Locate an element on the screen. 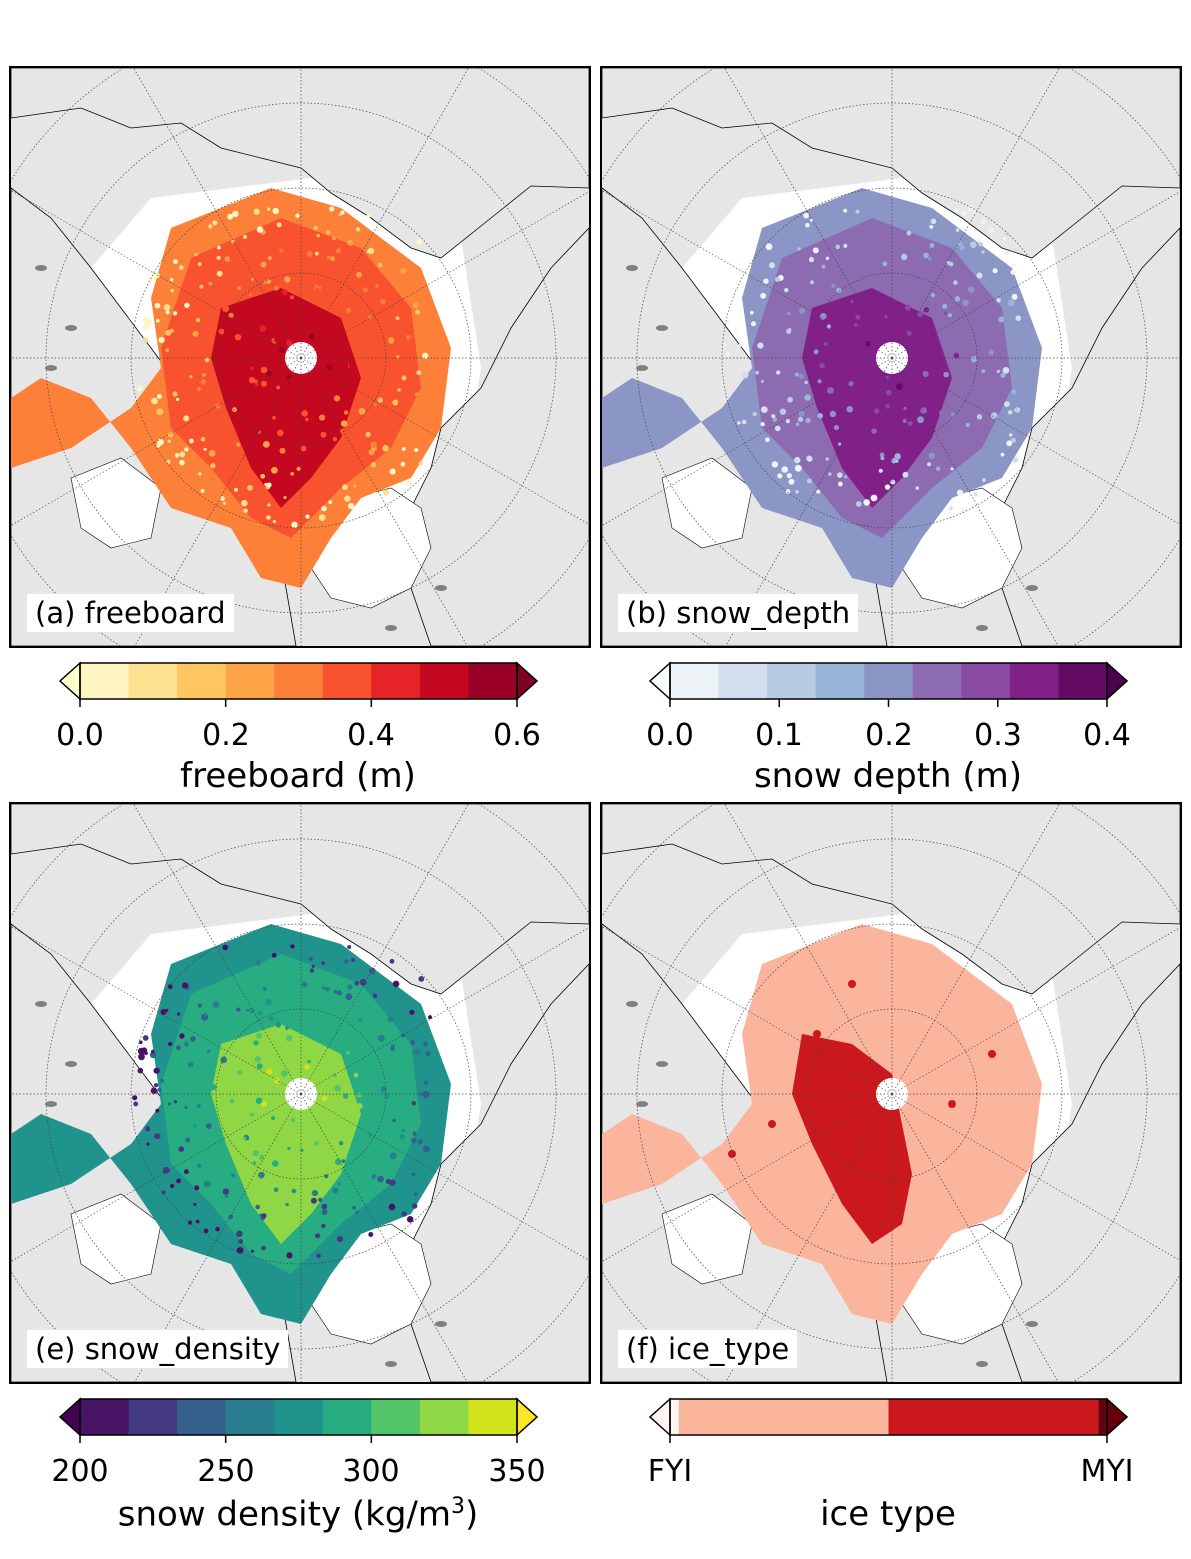 The height and width of the screenshot is (1559, 1191). colorbar-snow-density-graphic is located at coordinates (298, 1420).